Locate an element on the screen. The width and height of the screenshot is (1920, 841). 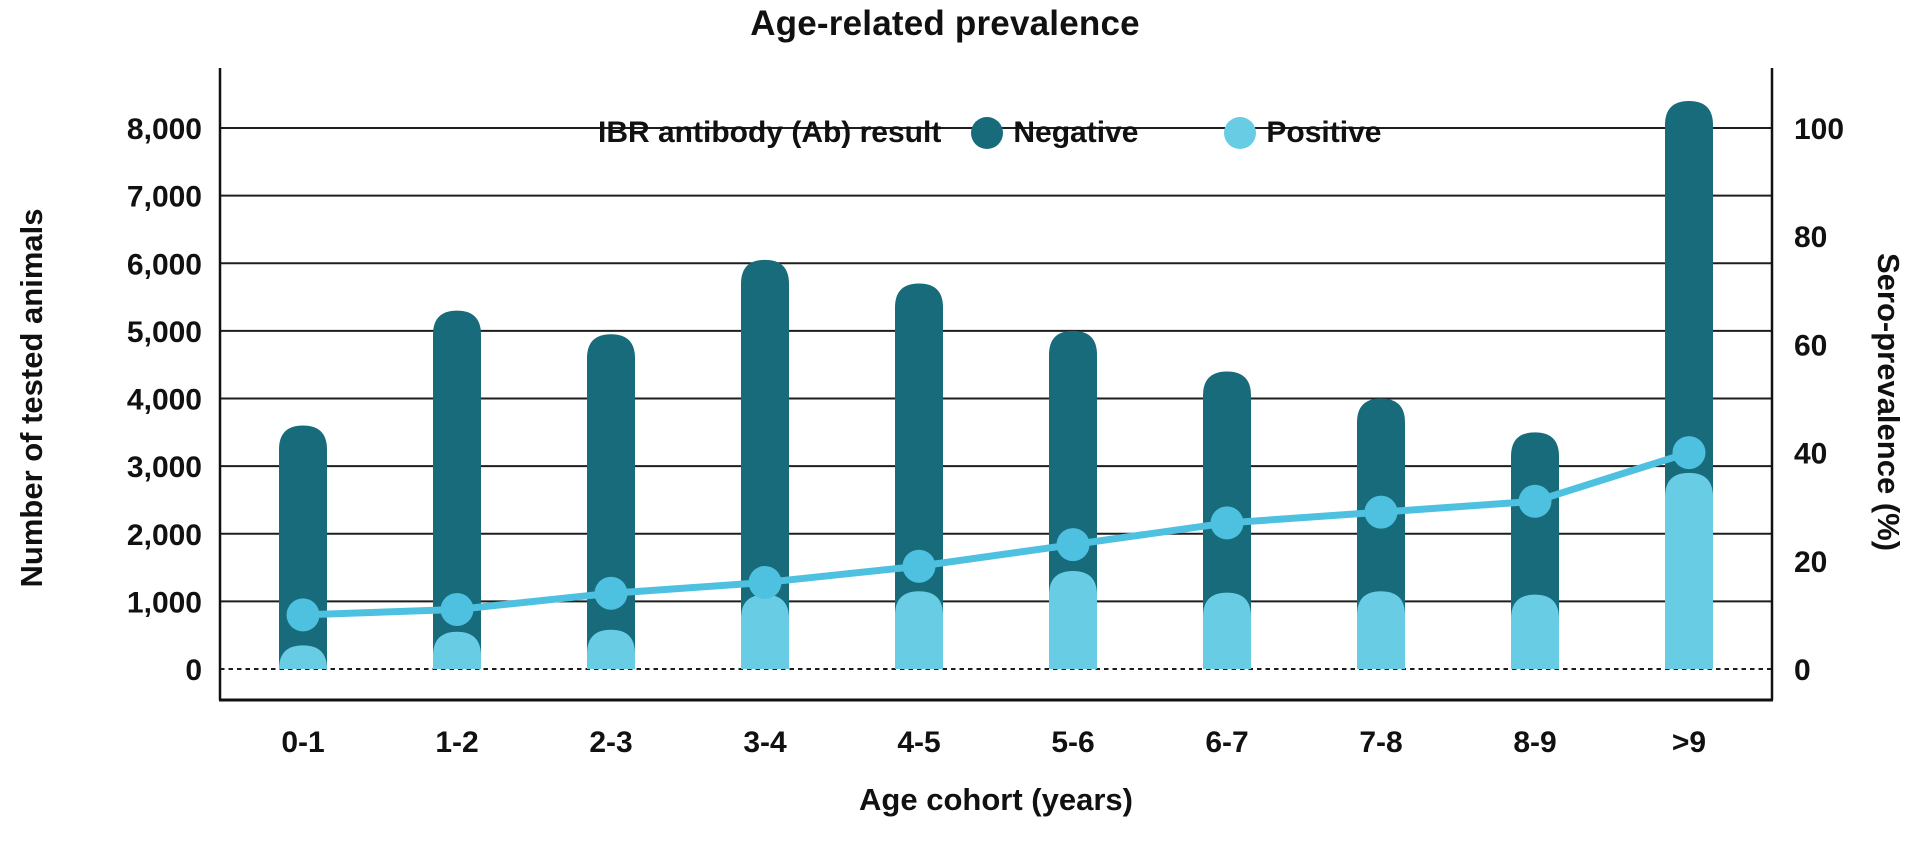
left-tick-4000: 4,000 is located at coordinates (164, 400).